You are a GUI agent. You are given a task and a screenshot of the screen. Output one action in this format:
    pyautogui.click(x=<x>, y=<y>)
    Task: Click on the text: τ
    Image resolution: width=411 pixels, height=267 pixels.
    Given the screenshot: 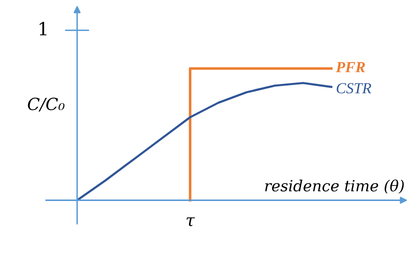 What is the action you would take?
    pyautogui.click(x=190, y=221)
    